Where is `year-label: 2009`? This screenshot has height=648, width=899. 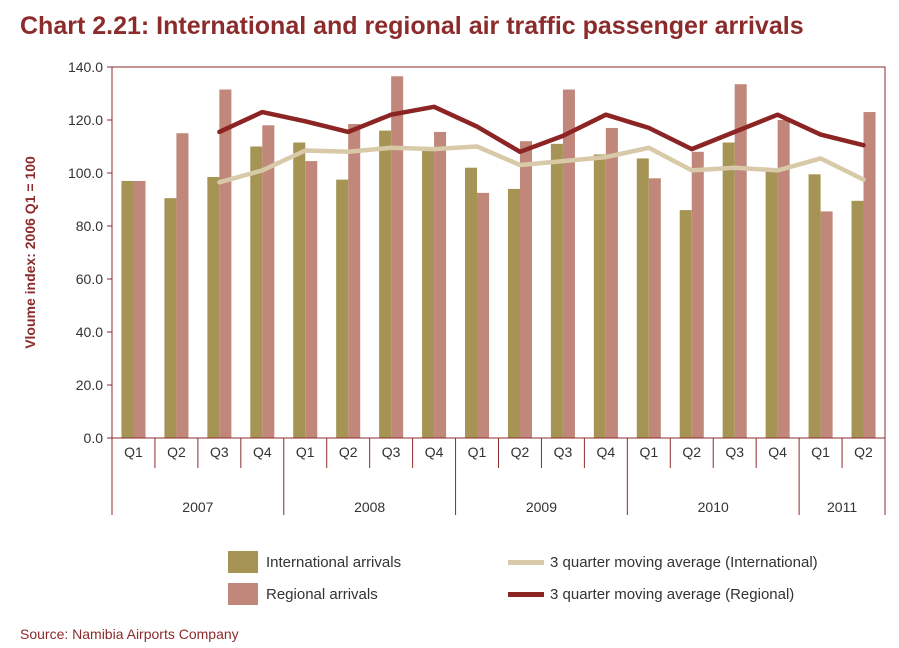 year-label: 2009 is located at coordinates (541, 507).